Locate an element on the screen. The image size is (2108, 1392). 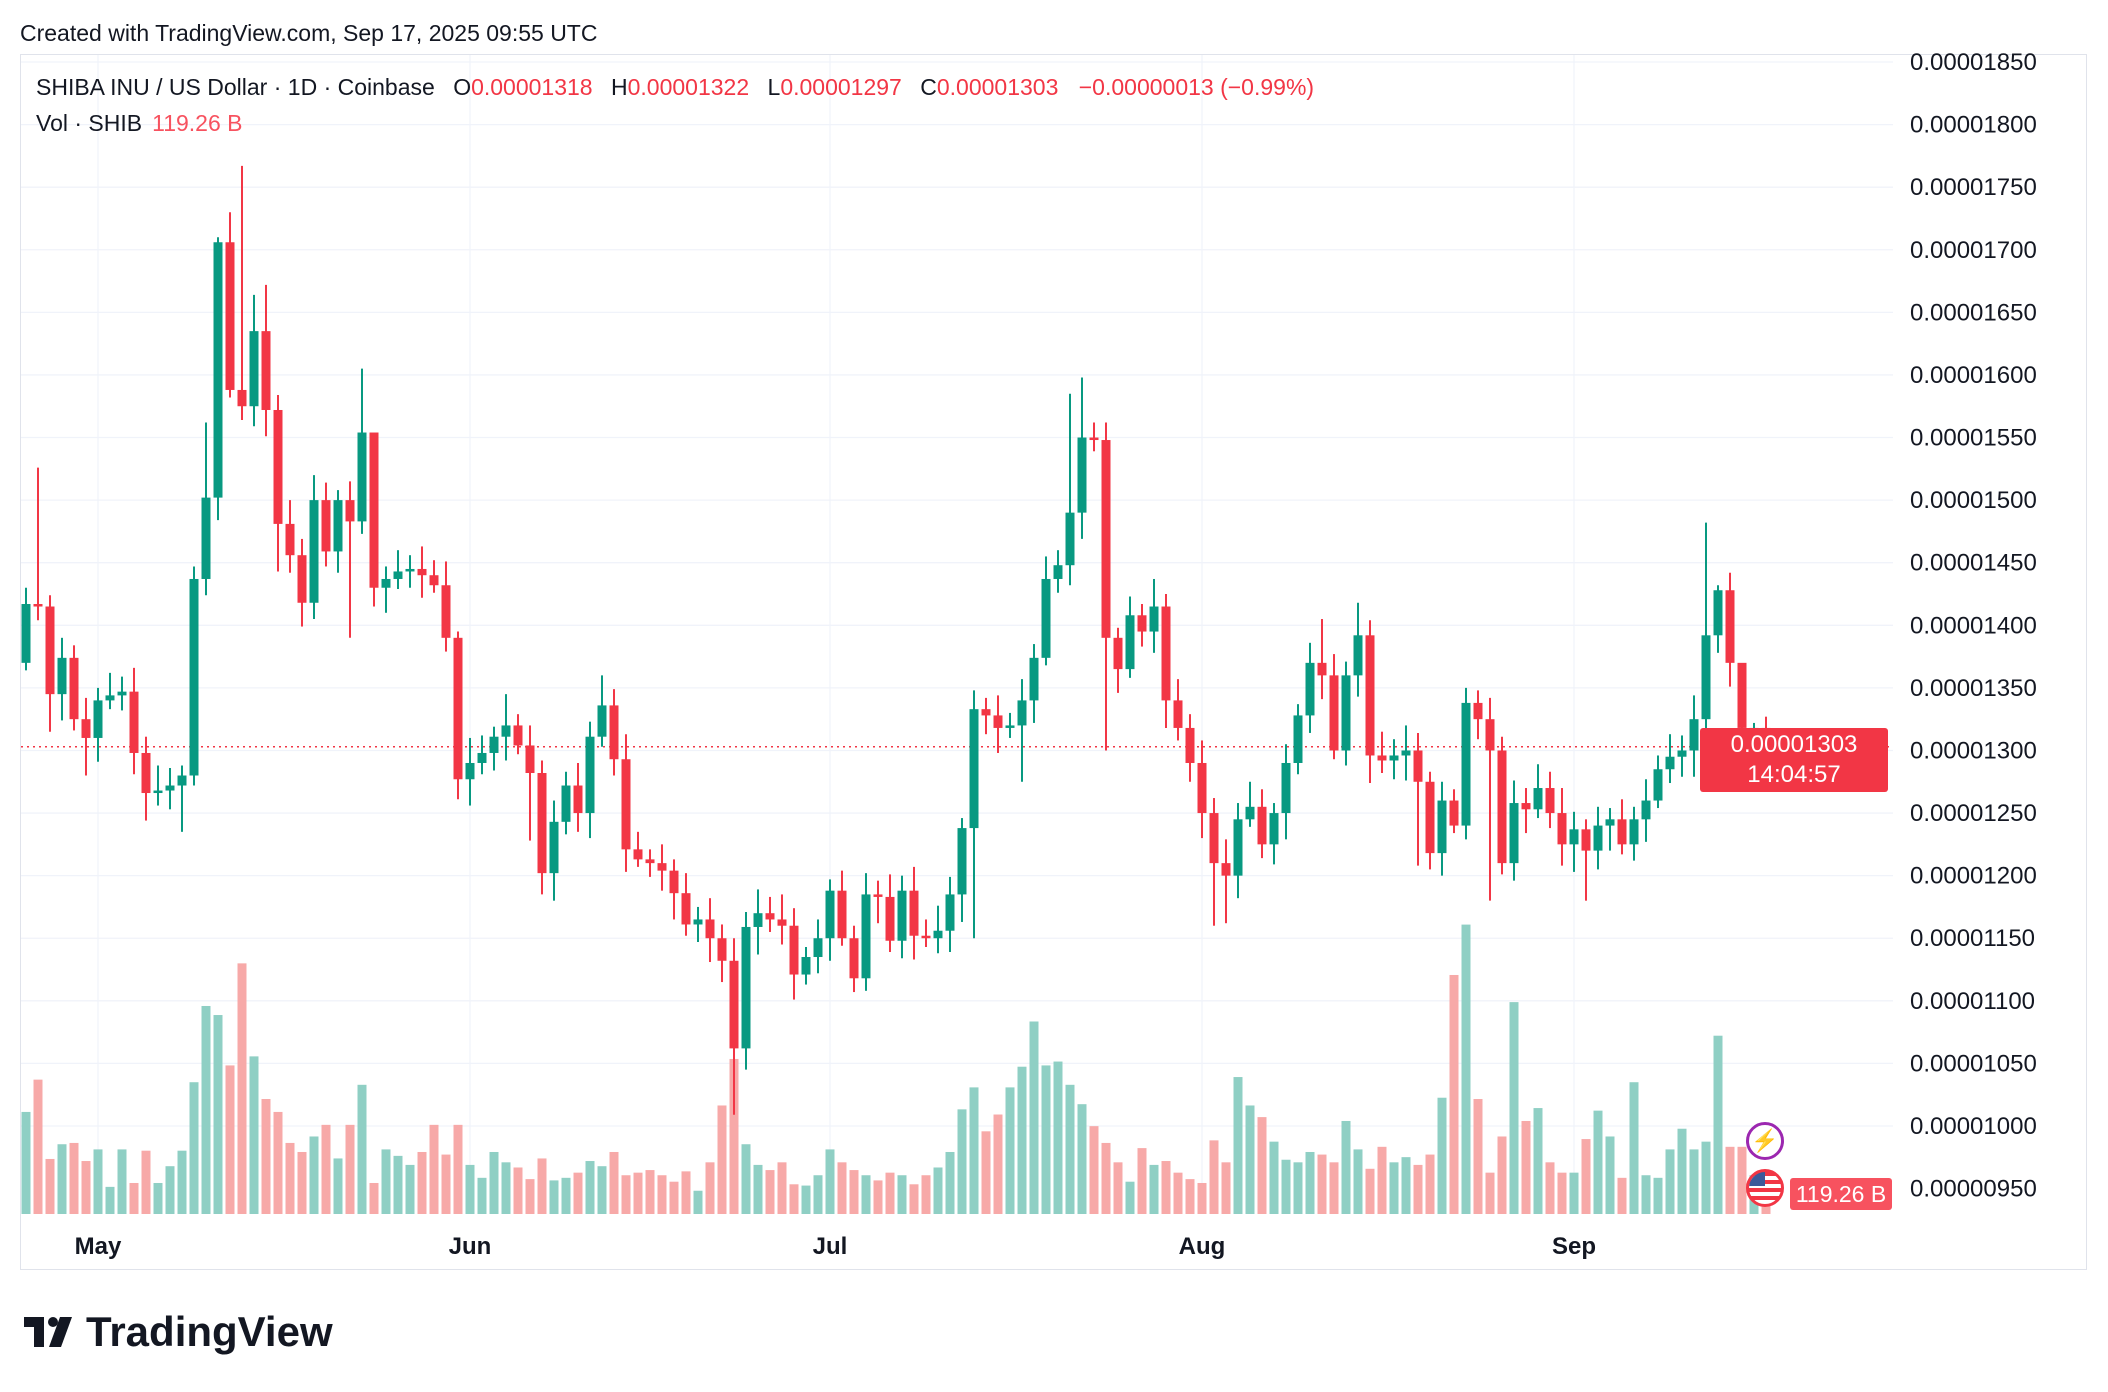
price-tick-label: 0.00001450 is located at coordinates (1973, 563).